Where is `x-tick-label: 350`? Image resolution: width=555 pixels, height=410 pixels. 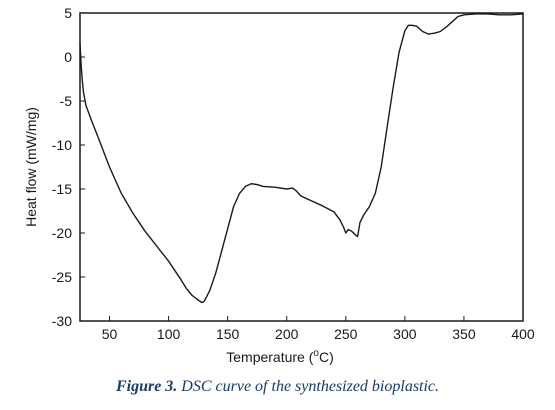
x-tick-label: 350 is located at coordinates (464, 334).